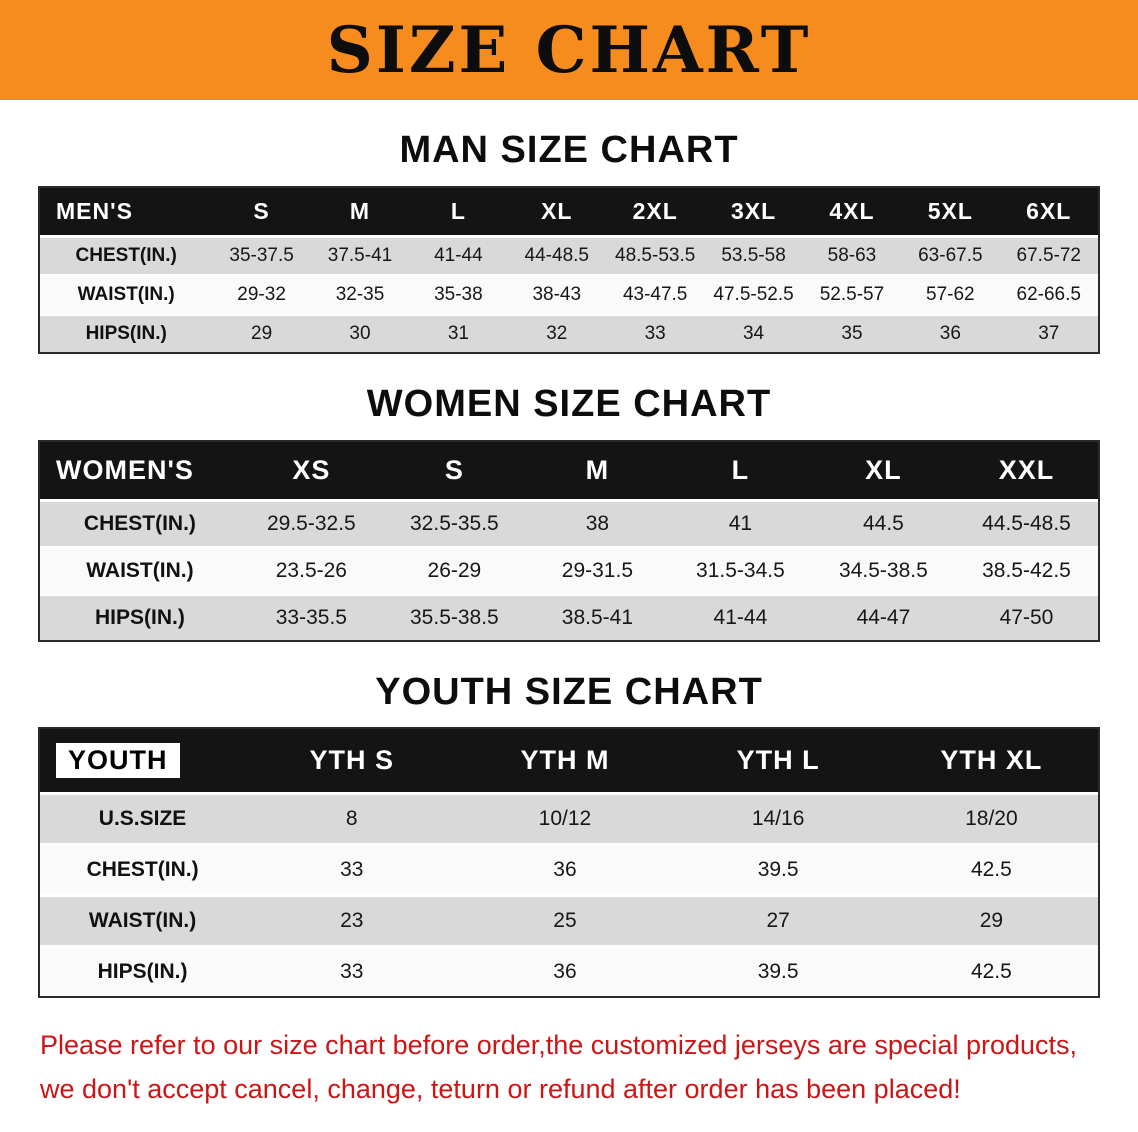 This screenshot has width=1138, height=1132. I want to click on header-label: MEN'S, so click(94, 210).